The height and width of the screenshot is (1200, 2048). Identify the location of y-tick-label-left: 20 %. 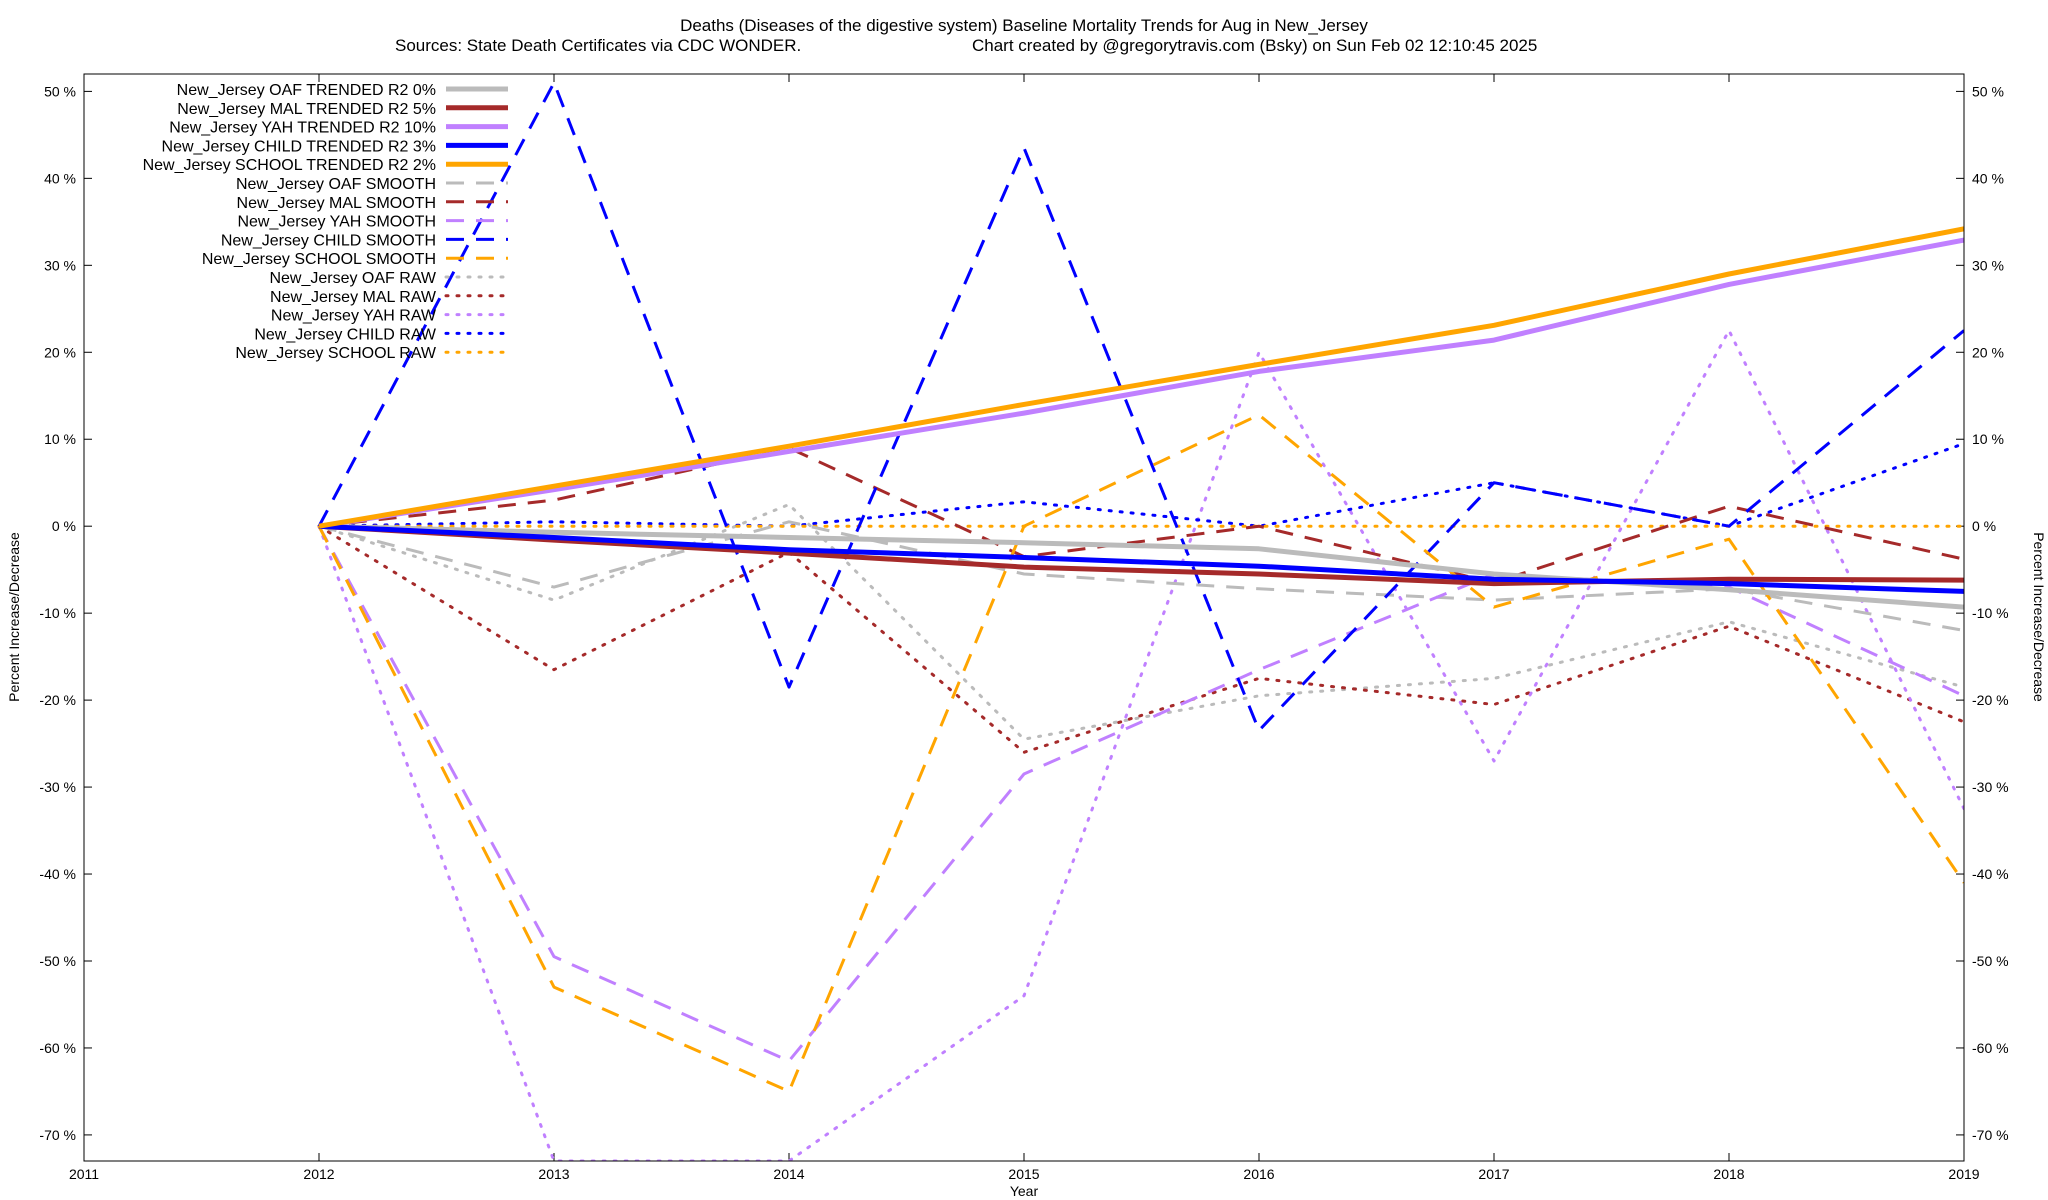
(60, 352).